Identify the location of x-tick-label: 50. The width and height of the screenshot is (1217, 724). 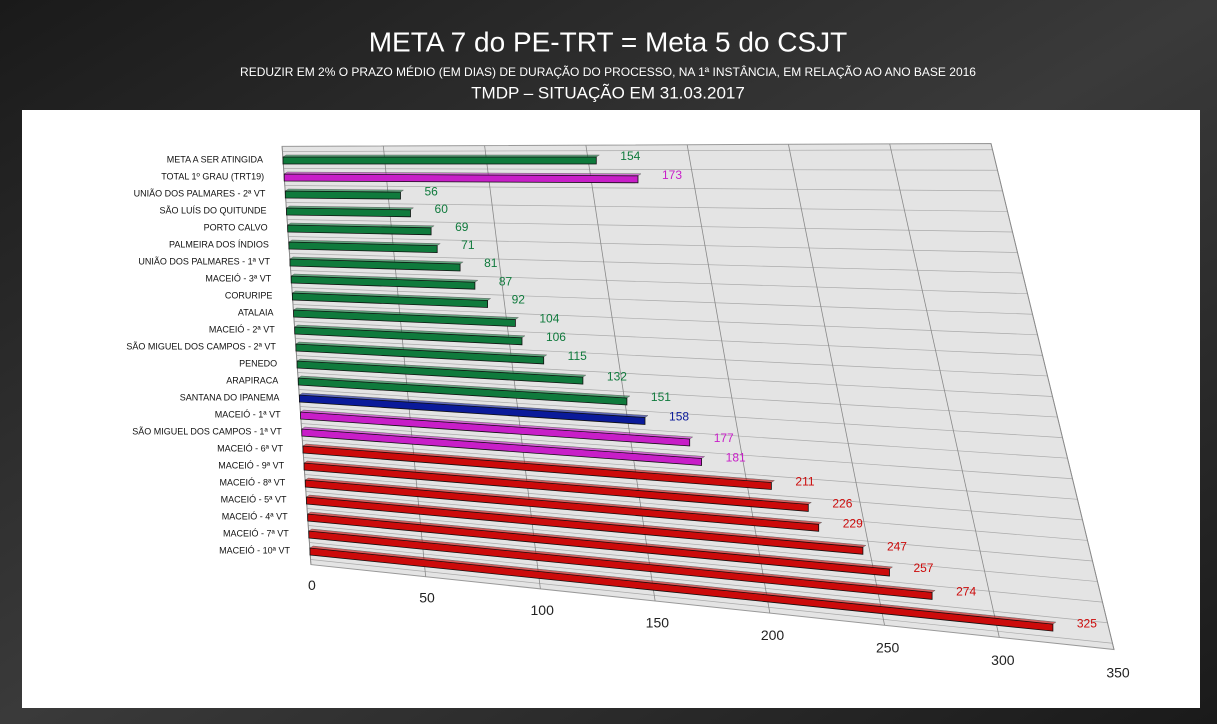
(427, 597).